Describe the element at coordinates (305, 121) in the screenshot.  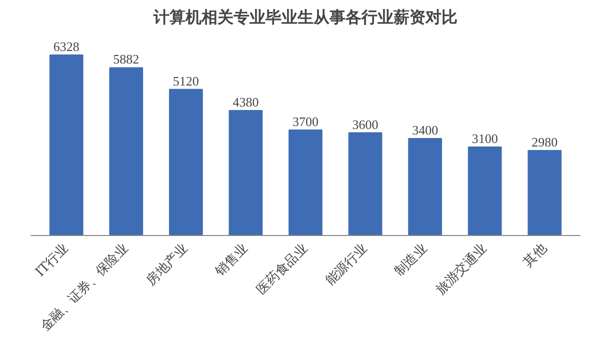
I see `data-label: 3700` at that location.